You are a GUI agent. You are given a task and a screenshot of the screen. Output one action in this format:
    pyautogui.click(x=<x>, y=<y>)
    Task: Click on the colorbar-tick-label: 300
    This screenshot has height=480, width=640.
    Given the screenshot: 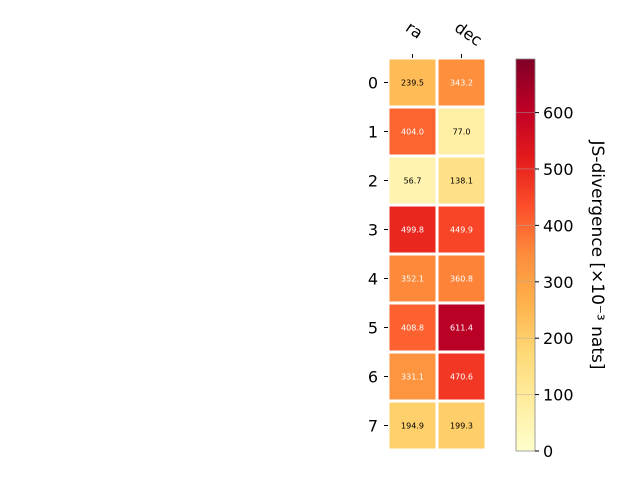 What is the action you would take?
    pyautogui.click(x=558, y=282)
    